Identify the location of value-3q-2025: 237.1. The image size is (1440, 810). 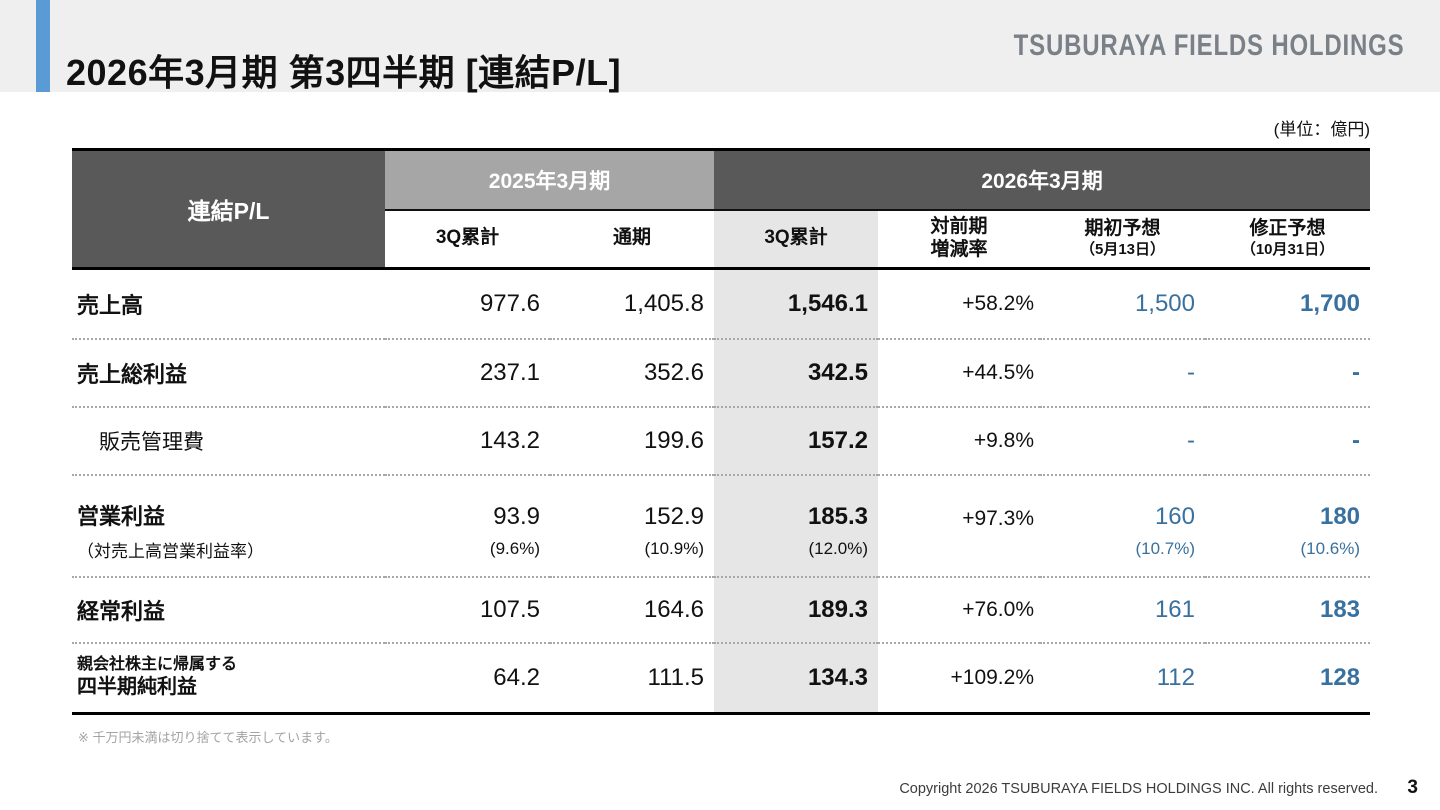
(467, 373).